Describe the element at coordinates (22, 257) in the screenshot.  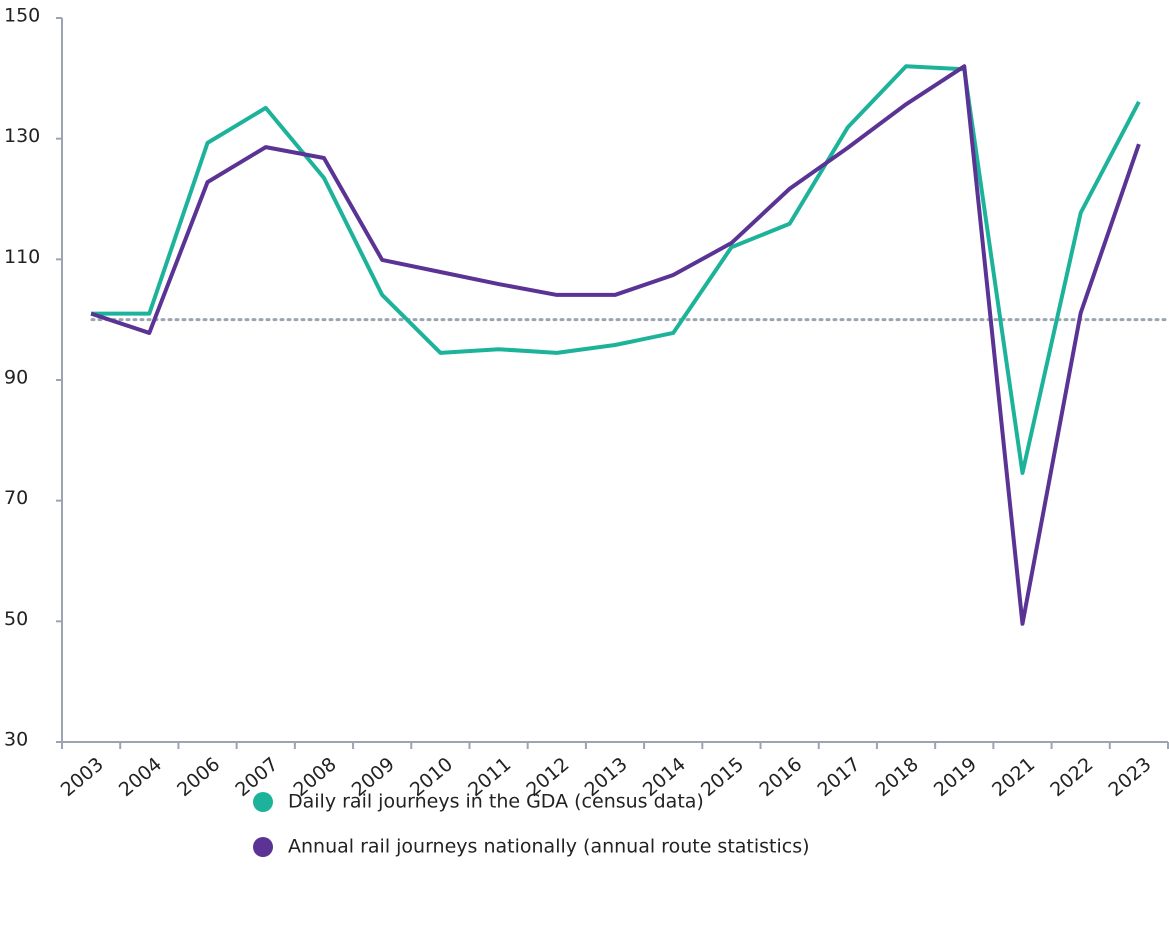
I see `y-tick-label: 110` at that location.